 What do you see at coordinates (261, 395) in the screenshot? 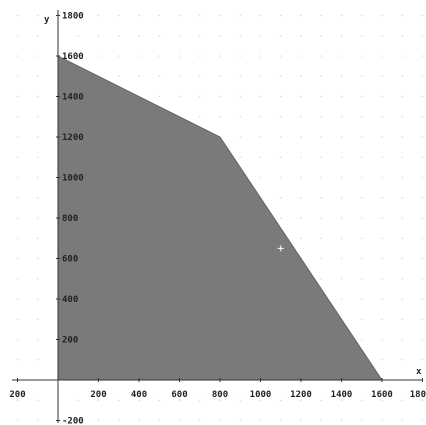
I see `x-tick-label: 1000` at bounding box center [261, 395].